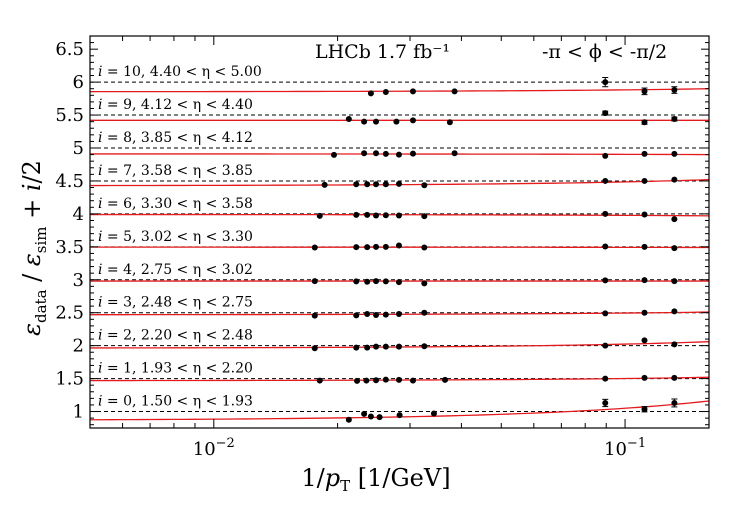 The height and width of the screenshot is (506, 747). I want to click on x-tick-label: 10⁻², so click(214, 448).